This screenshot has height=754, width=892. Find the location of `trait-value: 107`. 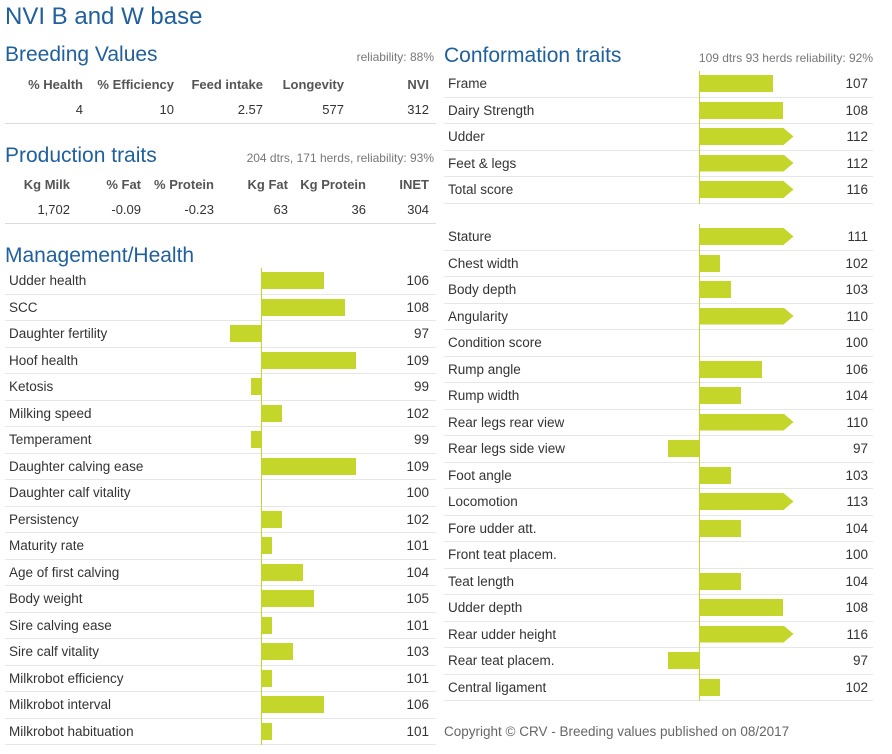

trait-value: 107 is located at coordinates (856, 83).